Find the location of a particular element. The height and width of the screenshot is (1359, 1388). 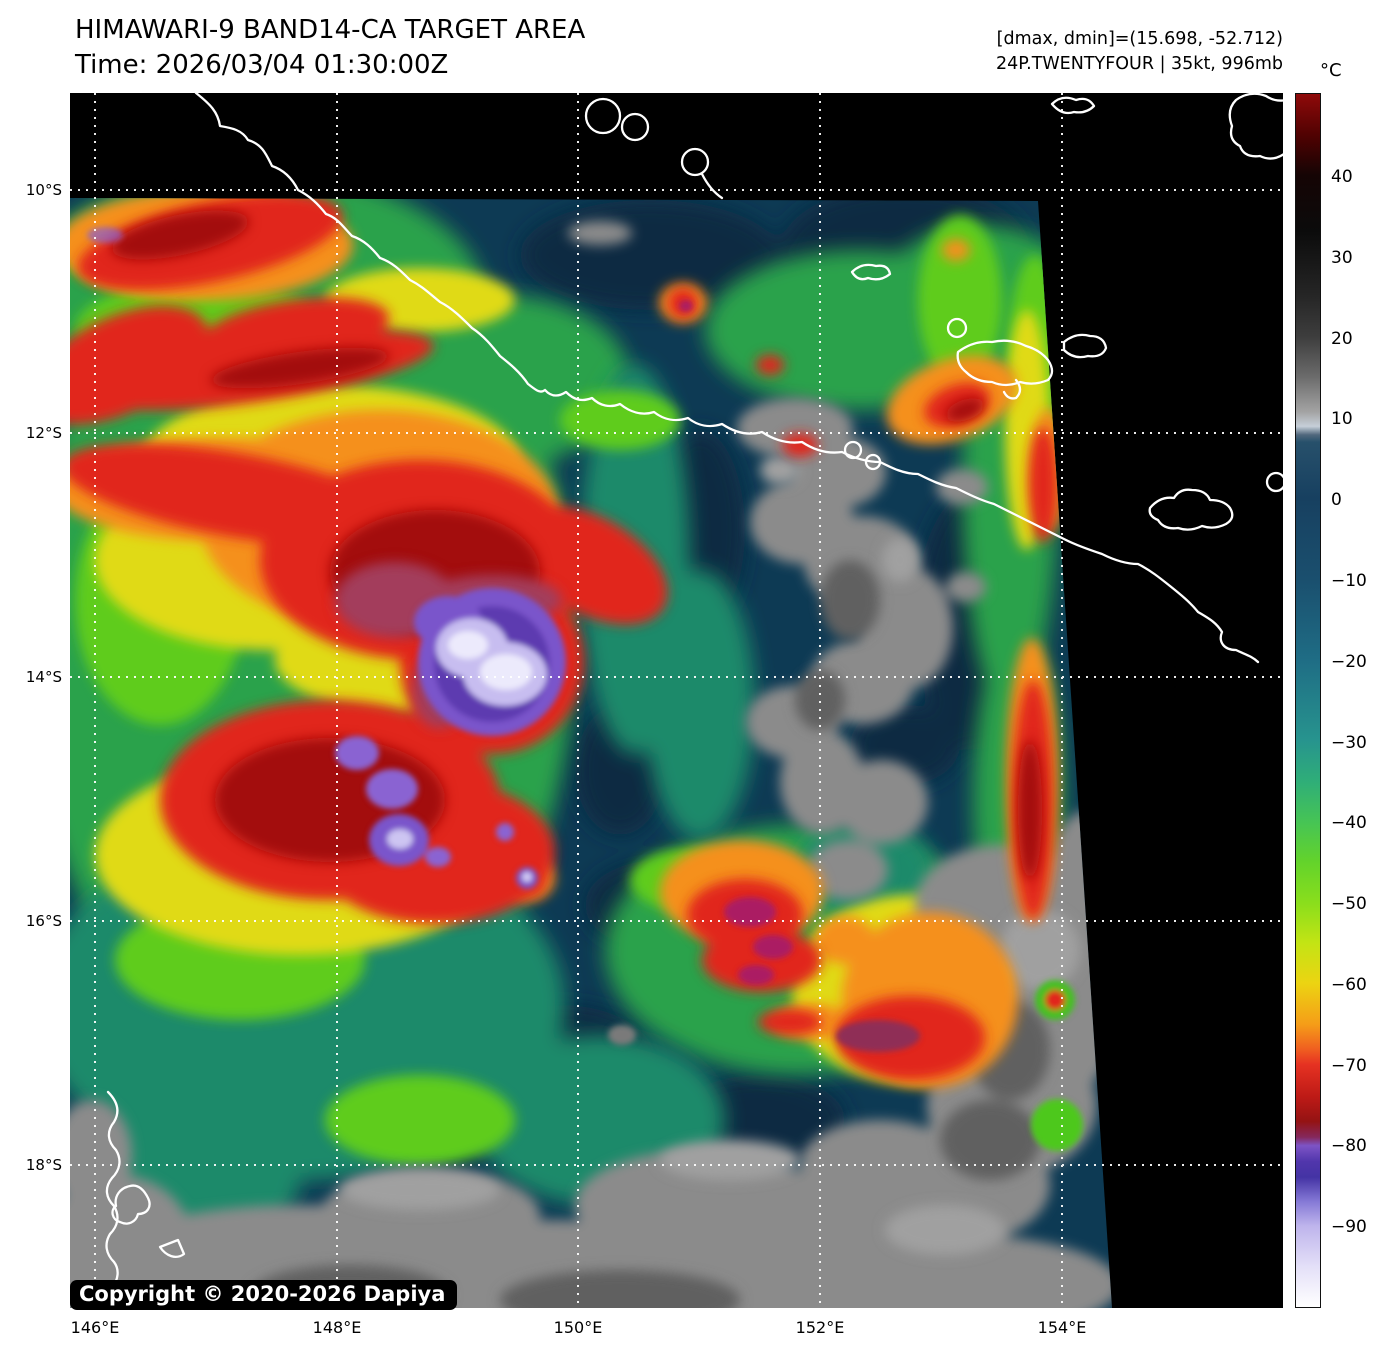

lon-tick-label: 146°E is located at coordinates (95, 1327).